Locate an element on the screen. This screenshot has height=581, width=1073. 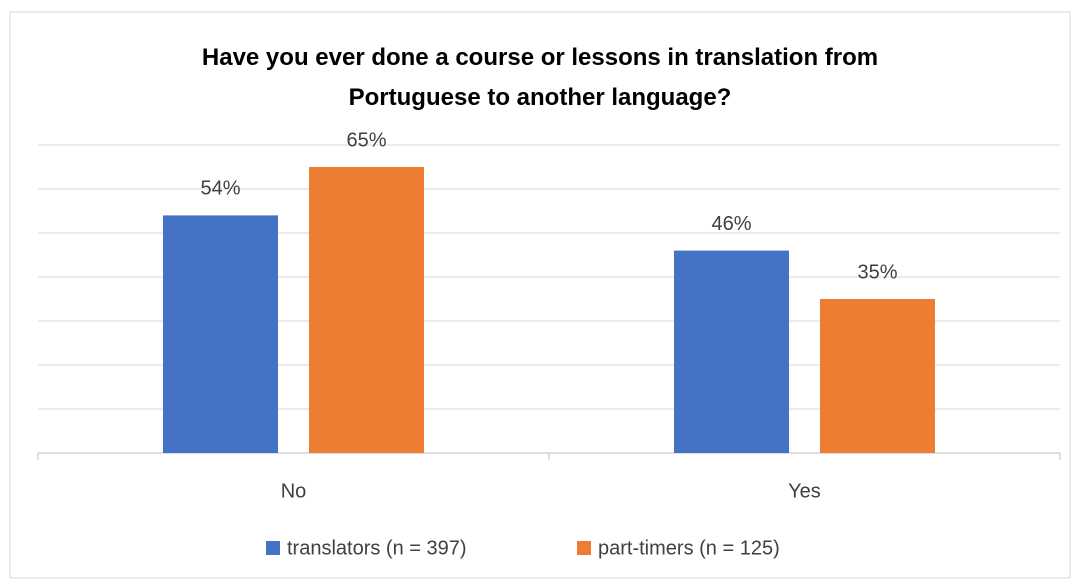
data-label: 46% is located at coordinates (731, 224).